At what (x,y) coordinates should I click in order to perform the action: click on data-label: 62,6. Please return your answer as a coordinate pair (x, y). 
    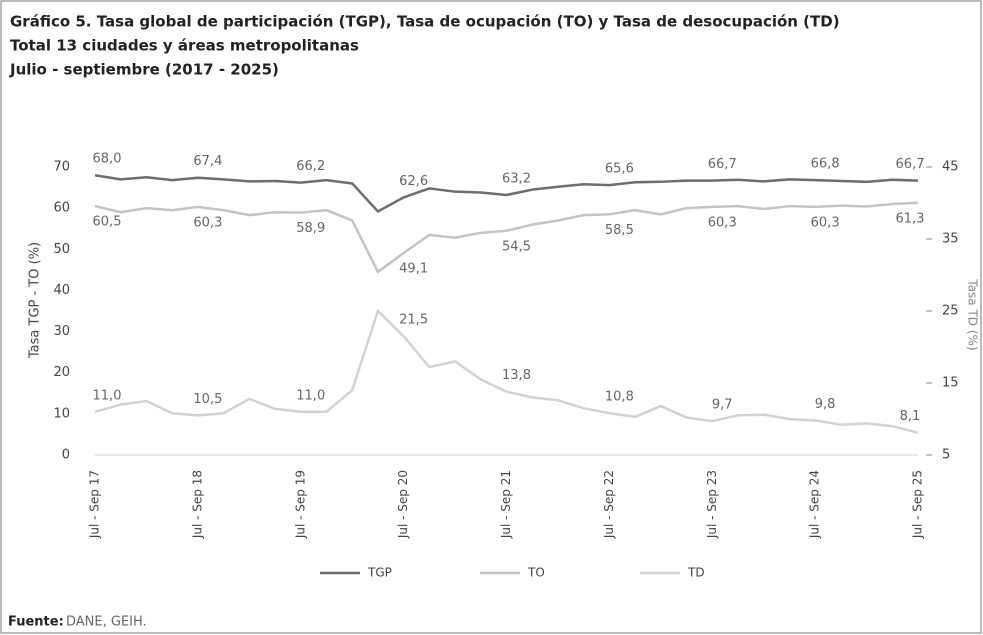
    Looking at the image, I should click on (413, 181).